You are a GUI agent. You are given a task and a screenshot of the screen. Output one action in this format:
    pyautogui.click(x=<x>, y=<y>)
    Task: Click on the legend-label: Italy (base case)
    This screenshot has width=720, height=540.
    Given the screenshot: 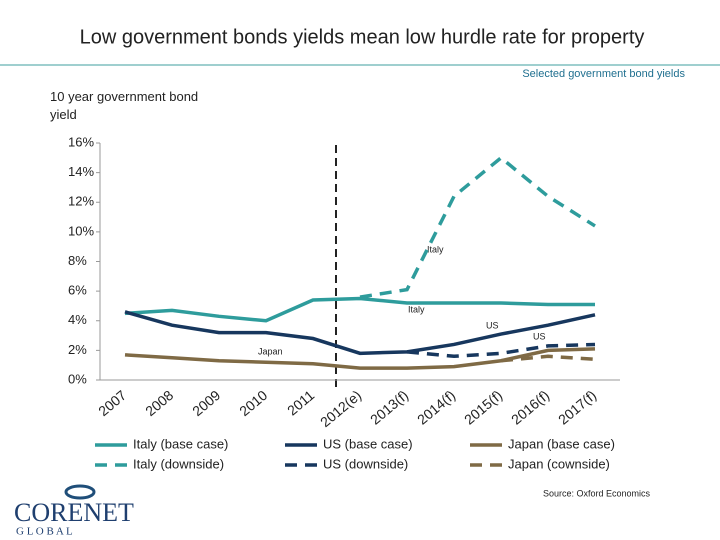 What is the action you would take?
    pyautogui.click(x=180, y=443)
    